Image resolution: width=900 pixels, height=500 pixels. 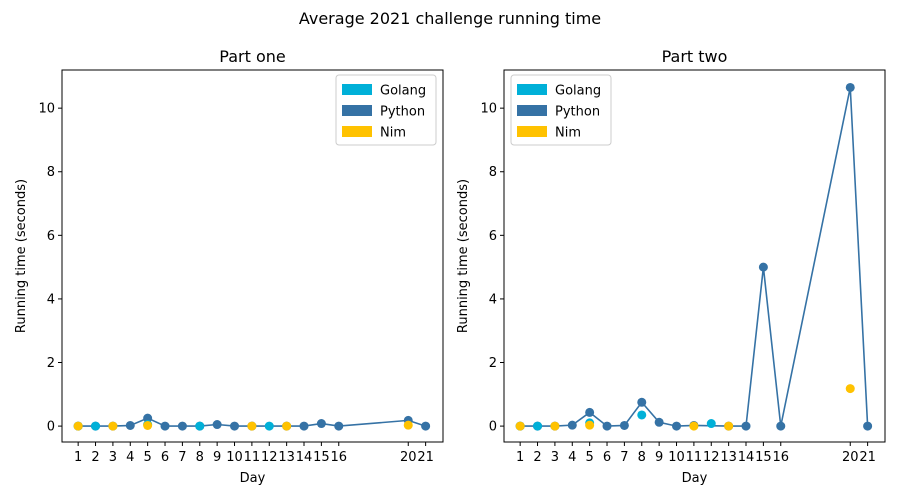 I want to click on chart-0-x-tick-label: 21, so click(x=425, y=457).